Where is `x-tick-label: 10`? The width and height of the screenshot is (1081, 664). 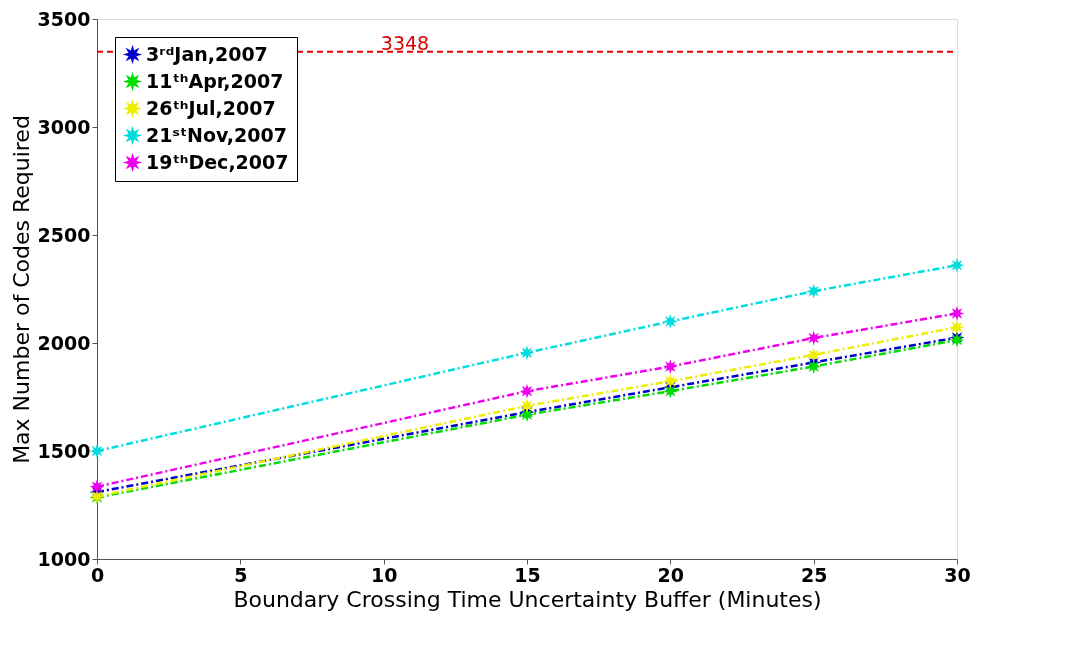 x-tick-label: 10 is located at coordinates (384, 574).